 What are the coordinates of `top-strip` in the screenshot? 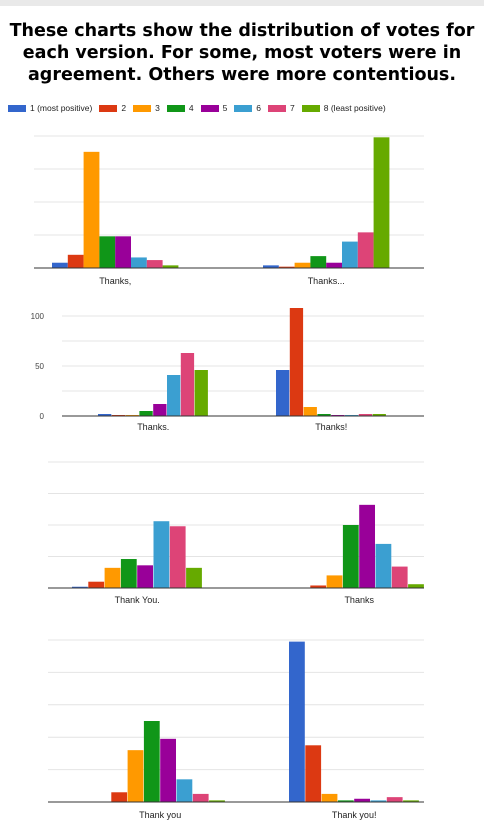 It's located at (242, 3).